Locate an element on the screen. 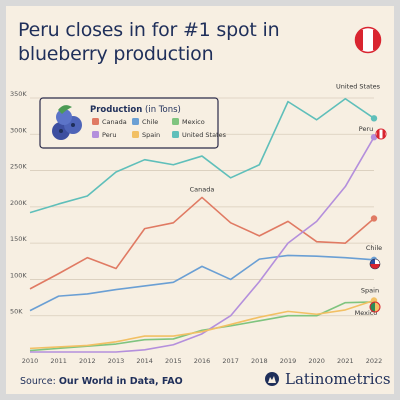 The width and height of the screenshot is (400, 400). x-tick-label: 2016 is located at coordinates (202, 361).